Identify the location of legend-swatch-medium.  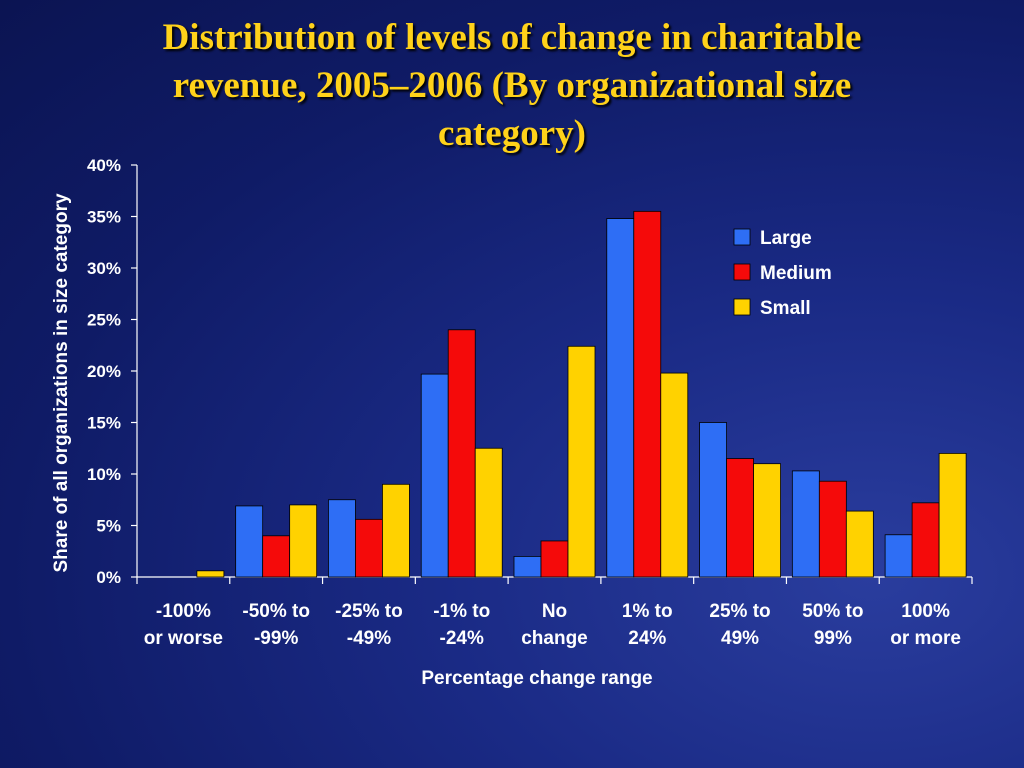
(742, 272).